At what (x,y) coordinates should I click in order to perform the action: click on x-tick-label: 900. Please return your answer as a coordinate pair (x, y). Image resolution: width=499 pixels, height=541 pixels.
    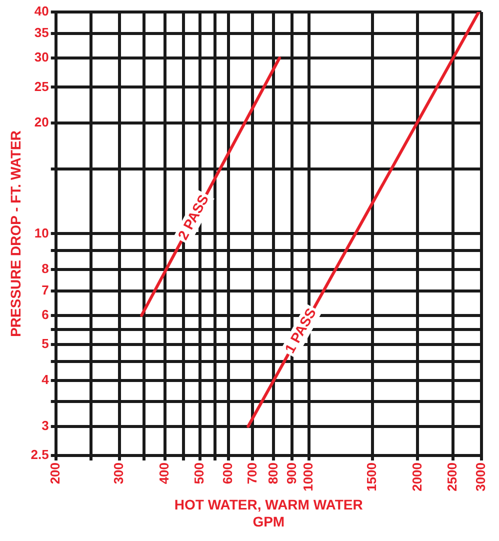
    Looking at the image, I should click on (291, 473).